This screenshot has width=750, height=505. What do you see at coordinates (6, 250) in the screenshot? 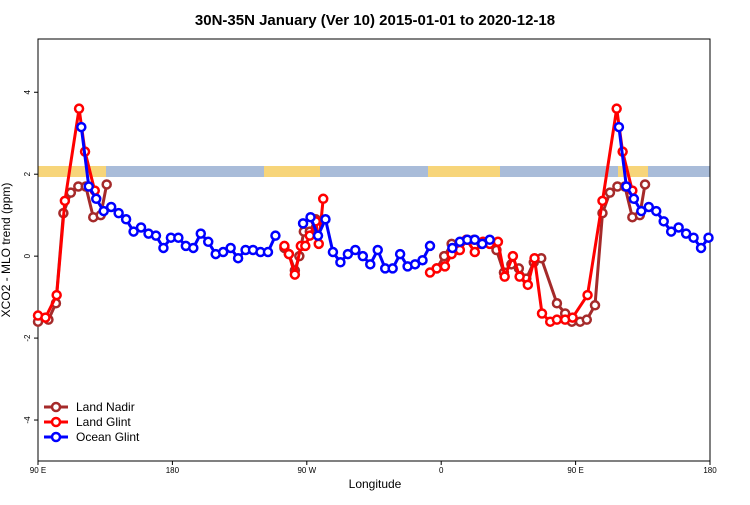
I see `y-axis-label: XCO2 - MLO trend (ppm)` at bounding box center [6, 250].